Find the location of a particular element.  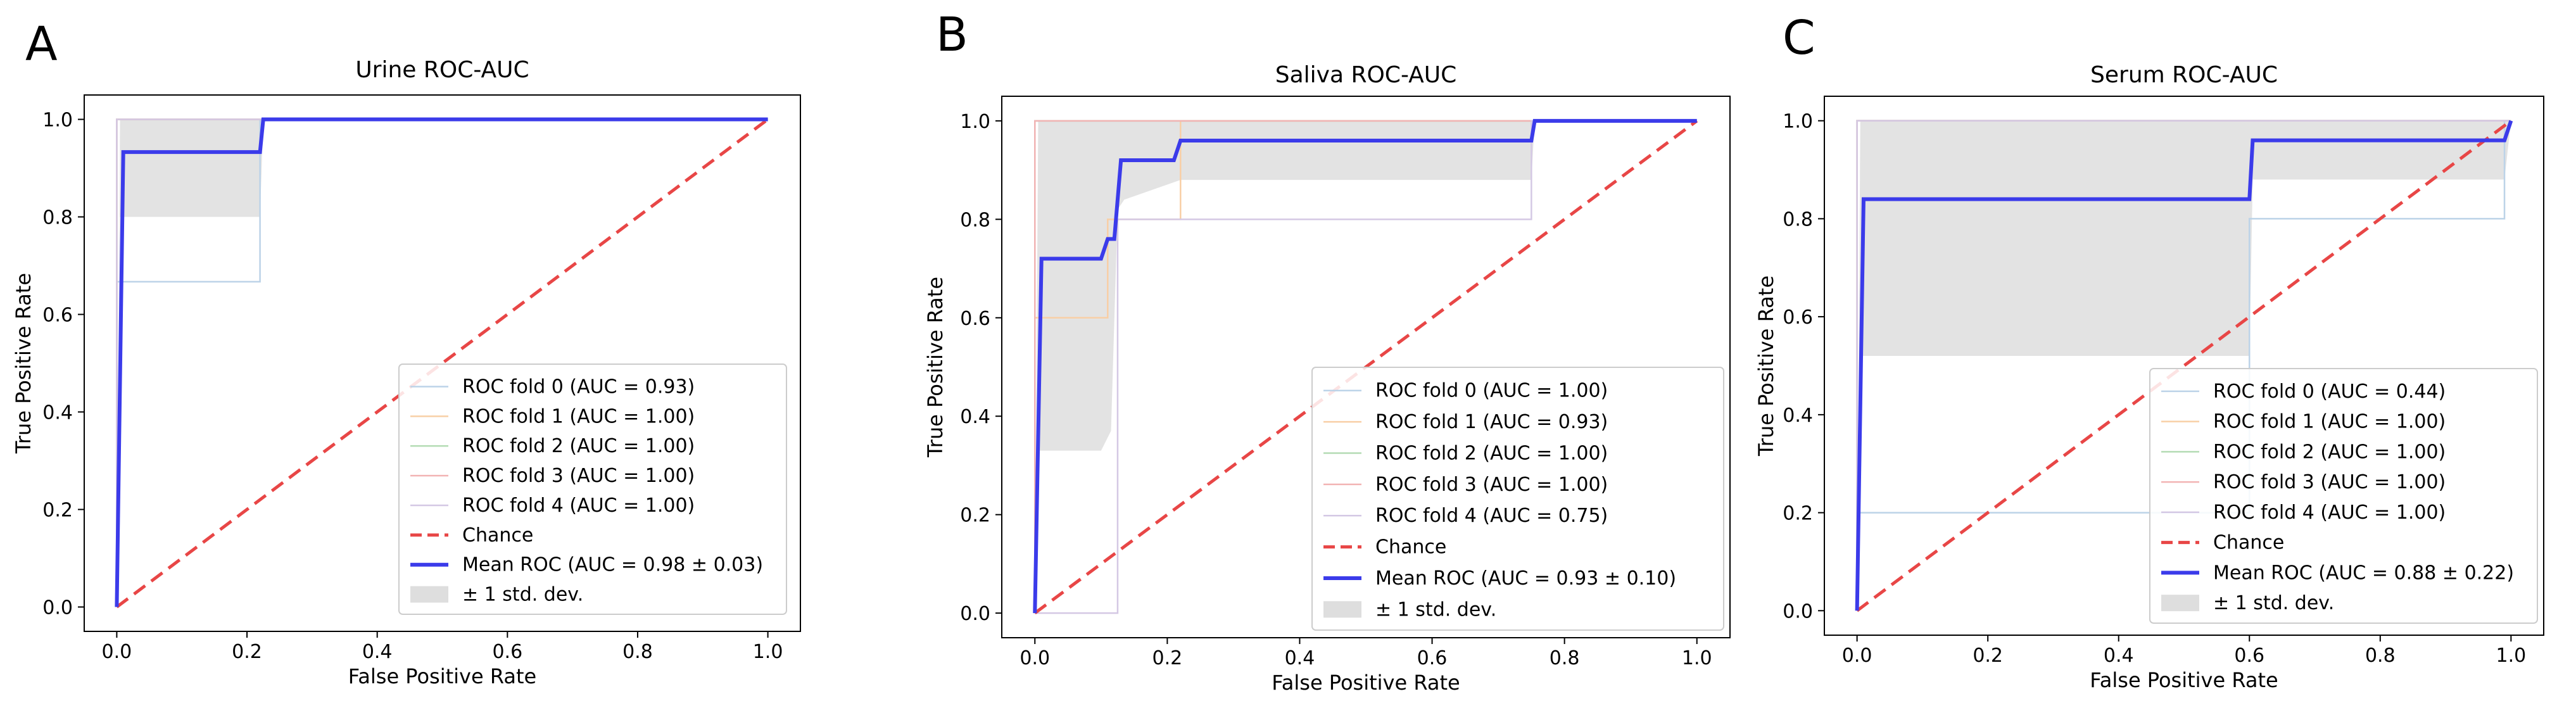

legend-label: ROC fold 0 (AUC = 0.44) is located at coordinates (2329, 392).